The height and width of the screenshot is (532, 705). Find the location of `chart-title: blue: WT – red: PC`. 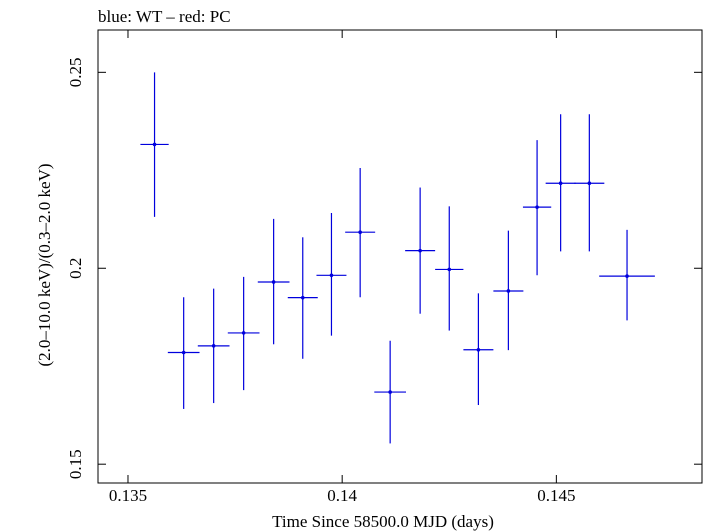

chart-title: blue: WT – red: PC is located at coordinates (164, 16).